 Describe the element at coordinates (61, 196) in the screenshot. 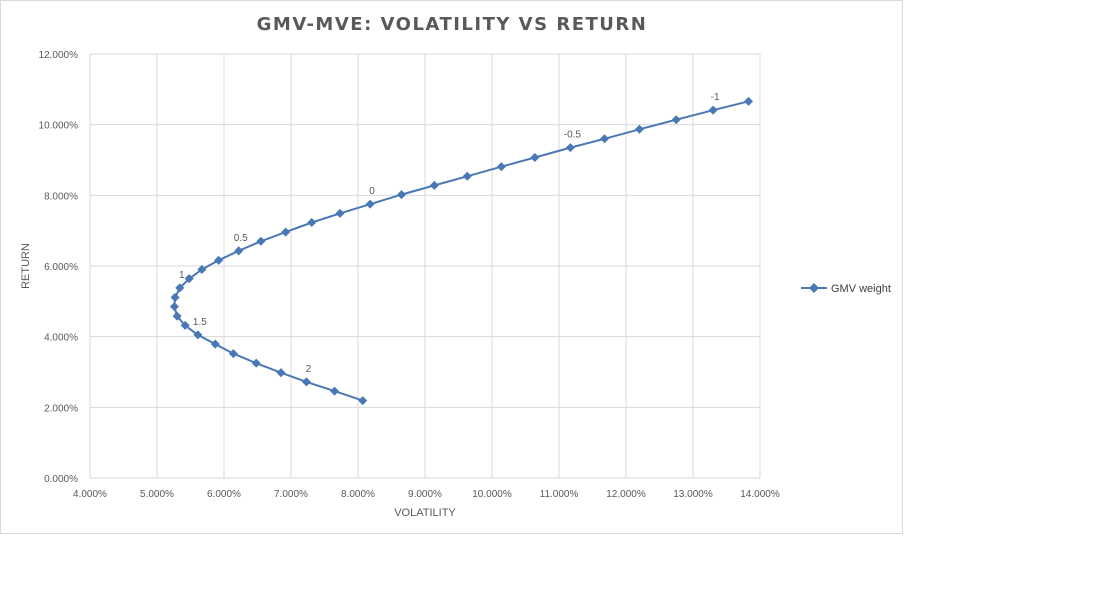

I see `y-tick-label: 8.000%` at that location.